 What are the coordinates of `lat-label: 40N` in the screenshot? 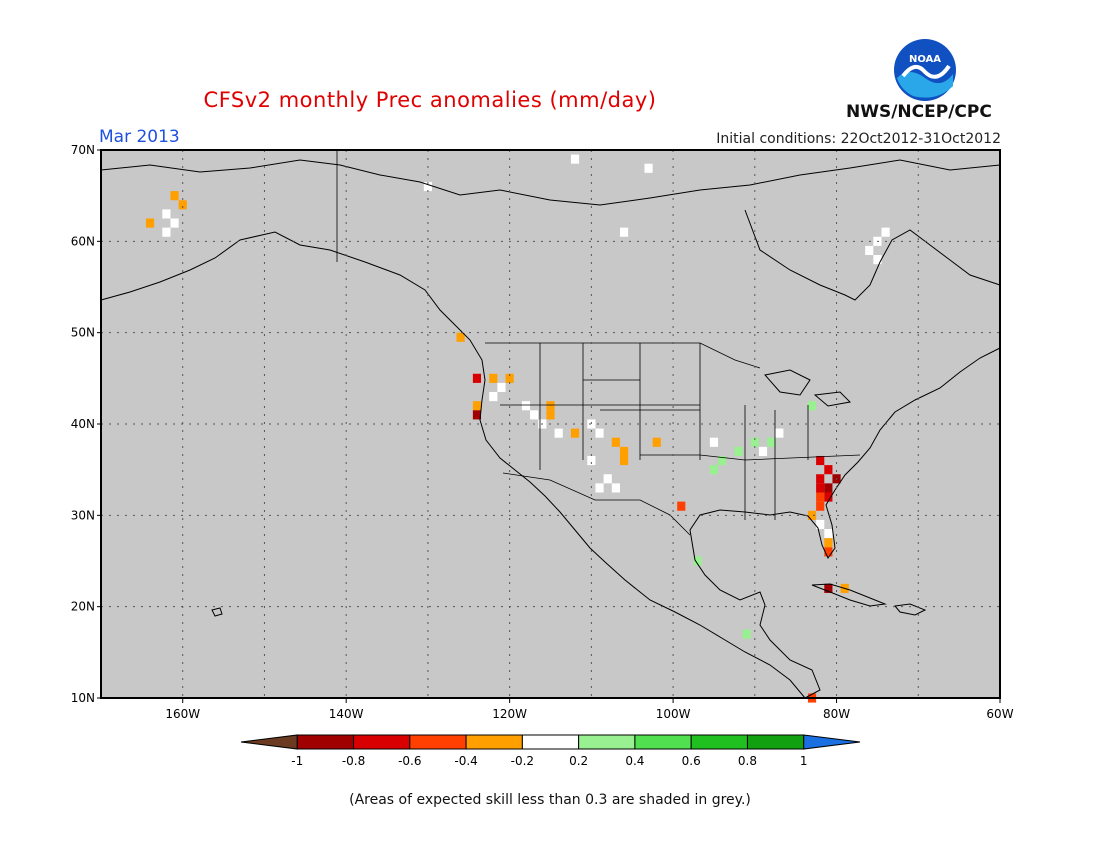 It's located at (83, 424).